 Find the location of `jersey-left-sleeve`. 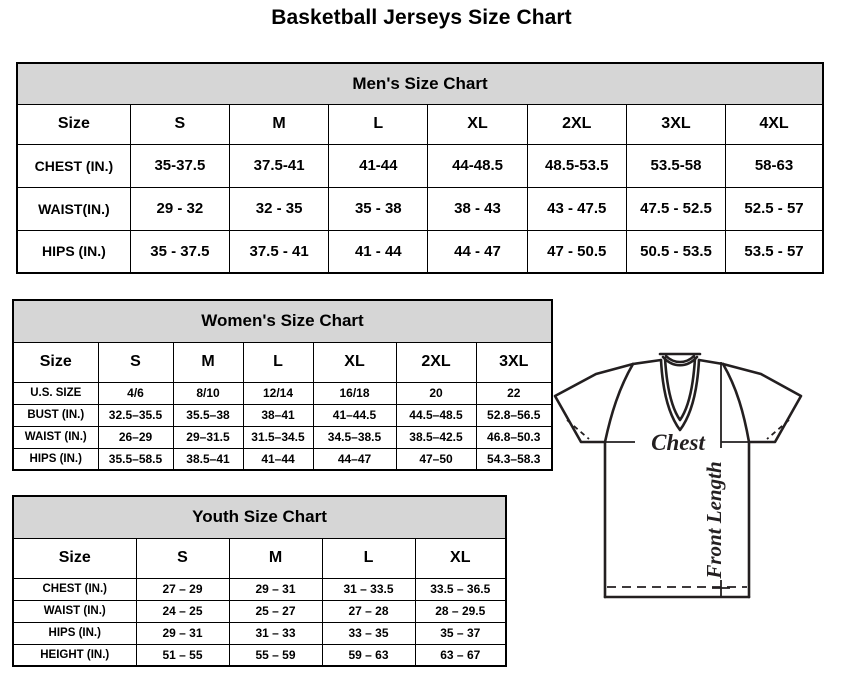

jersey-left-sleeve is located at coordinates (594, 403).